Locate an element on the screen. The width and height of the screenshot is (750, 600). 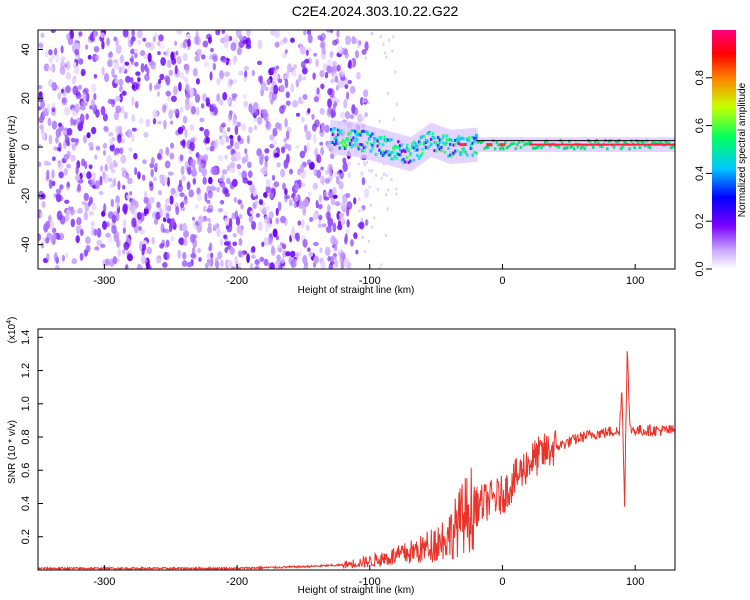
spectrogram-x-tick-label: 0 is located at coordinates (502, 281).